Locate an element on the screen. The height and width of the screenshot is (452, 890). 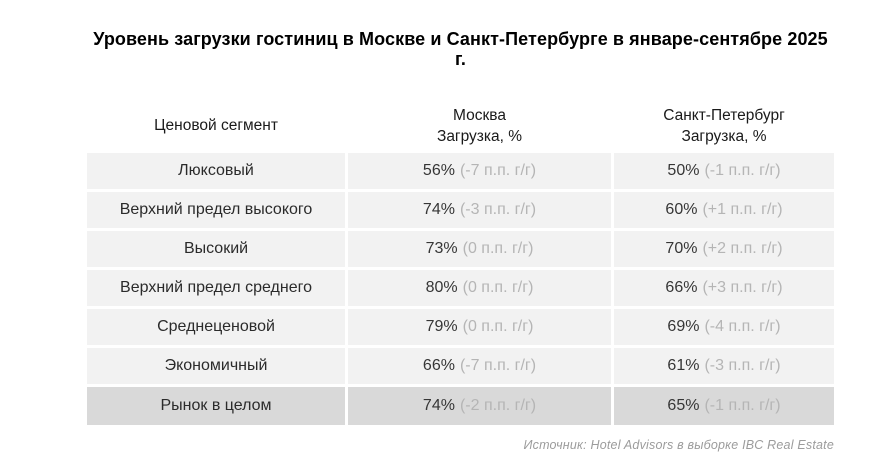
column-header-moscow-metric: Загрузка, % is located at coordinates (479, 136).